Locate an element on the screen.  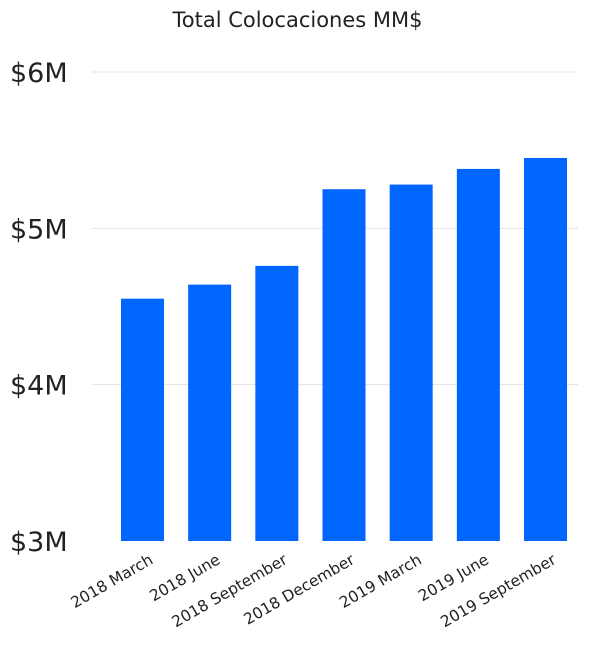
y-tick-label: $6M is located at coordinates (39, 73).